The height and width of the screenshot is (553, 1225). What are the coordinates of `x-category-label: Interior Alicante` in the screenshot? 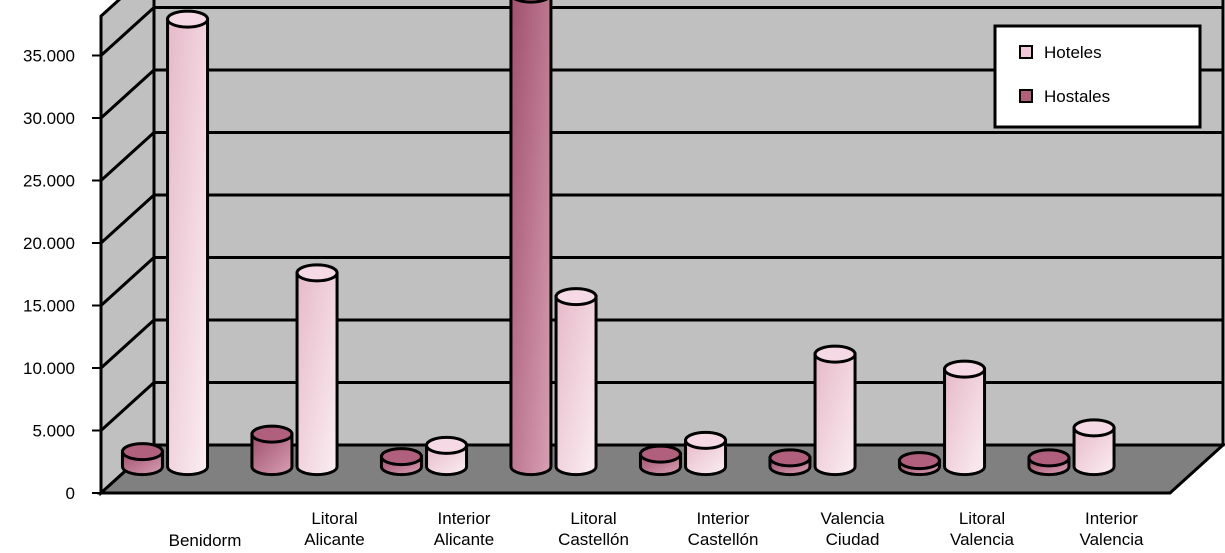 It's located at (464, 529).